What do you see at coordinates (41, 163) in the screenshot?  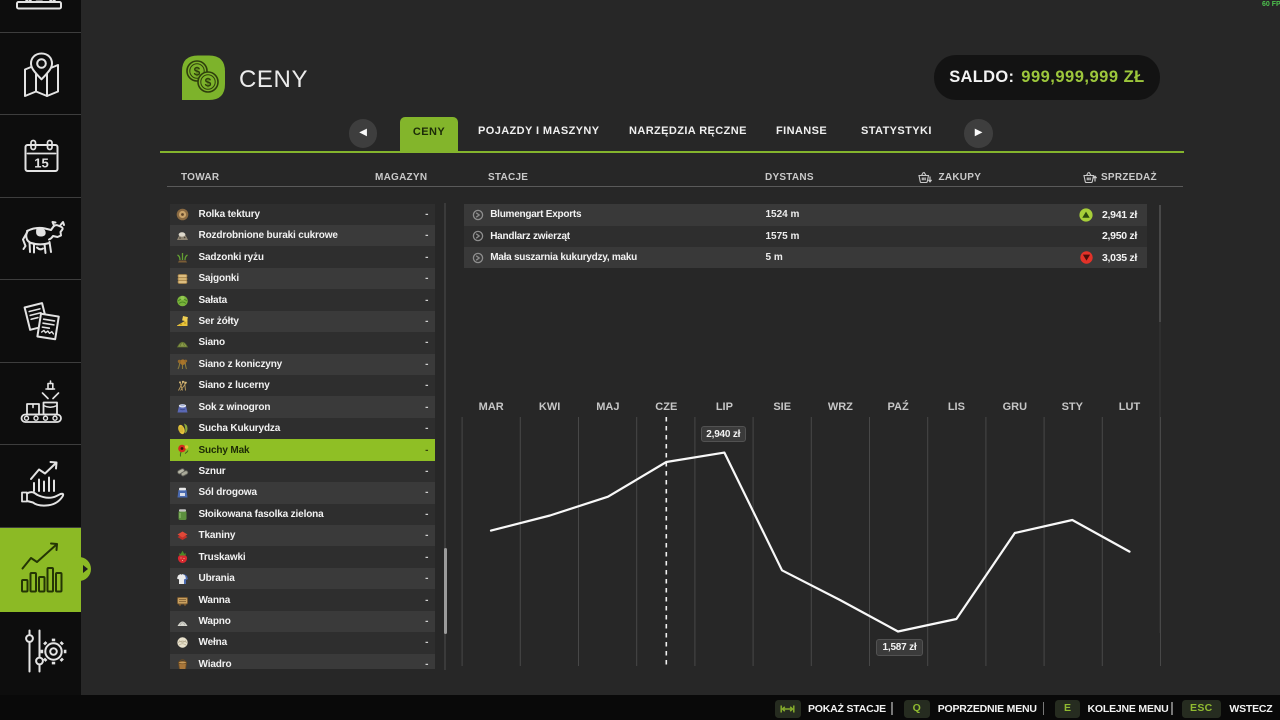 I see `svg-text: 15` at bounding box center [41, 163].